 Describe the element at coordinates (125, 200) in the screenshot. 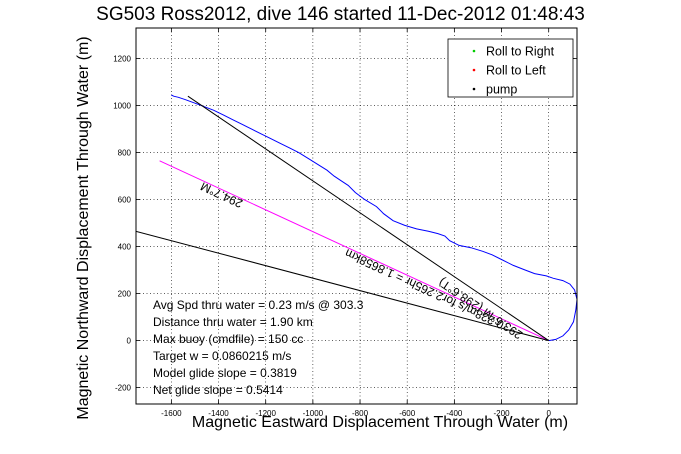

I see `y-tick-label: 600` at that location.